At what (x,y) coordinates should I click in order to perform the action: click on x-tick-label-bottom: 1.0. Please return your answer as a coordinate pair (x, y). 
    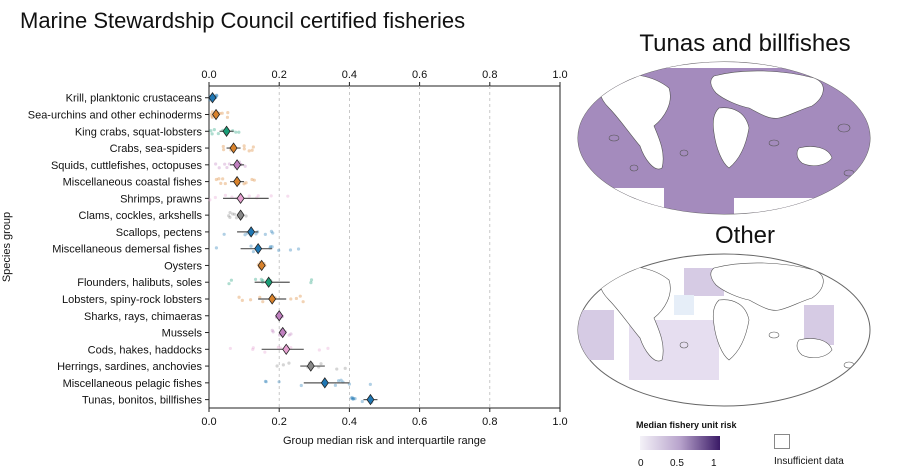
    Looking at the image, I should click on (559, 422).